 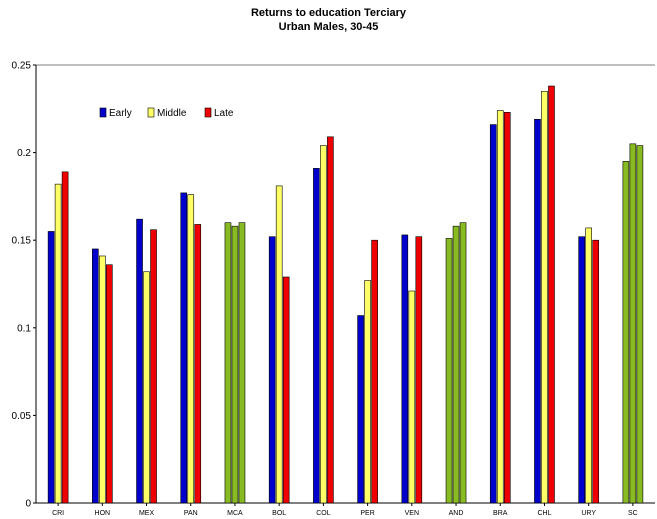 What do you see at coordinates (153, 366) in the screenshot?
I see `bar-mex-late` at bounding box center [153, 366].